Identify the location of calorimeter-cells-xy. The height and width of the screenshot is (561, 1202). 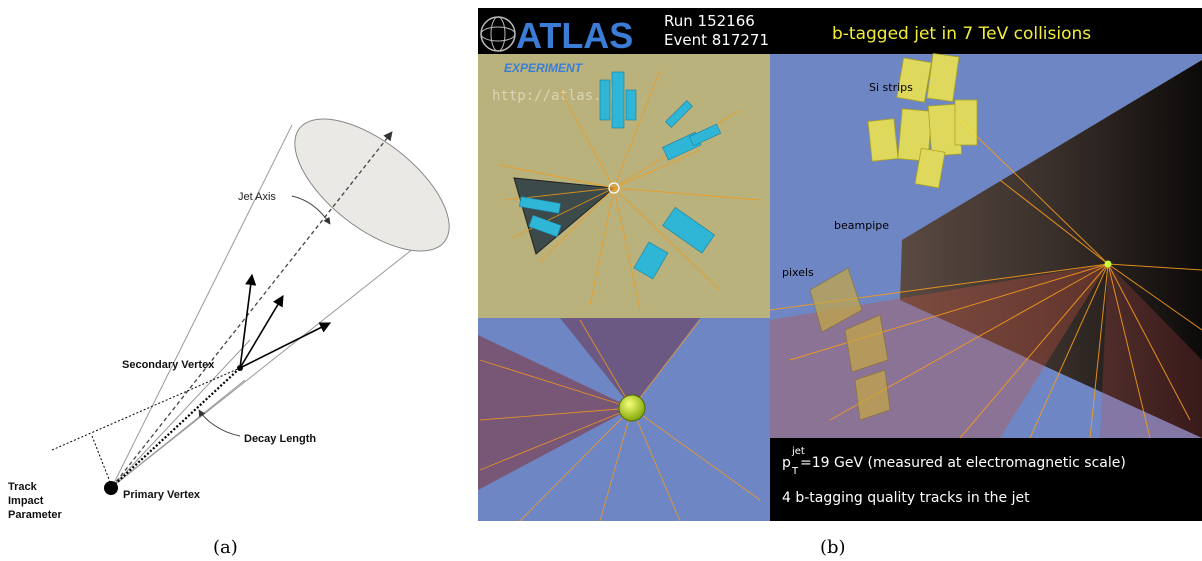
(620, 175).